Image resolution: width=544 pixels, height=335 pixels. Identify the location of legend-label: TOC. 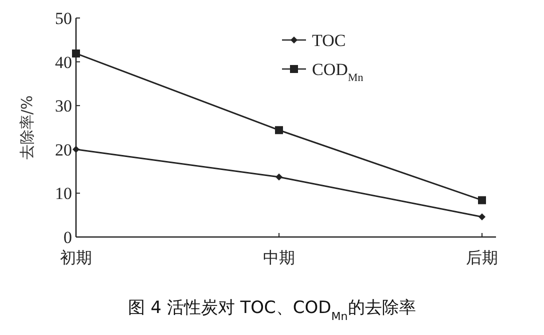
(329, 40).